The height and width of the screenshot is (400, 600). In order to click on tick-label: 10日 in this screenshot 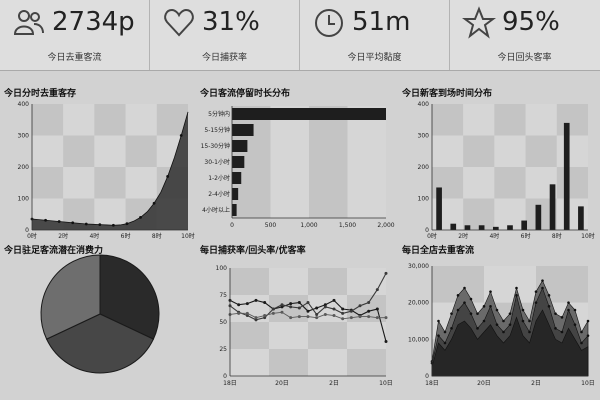, I will do `click(588, 383)`.